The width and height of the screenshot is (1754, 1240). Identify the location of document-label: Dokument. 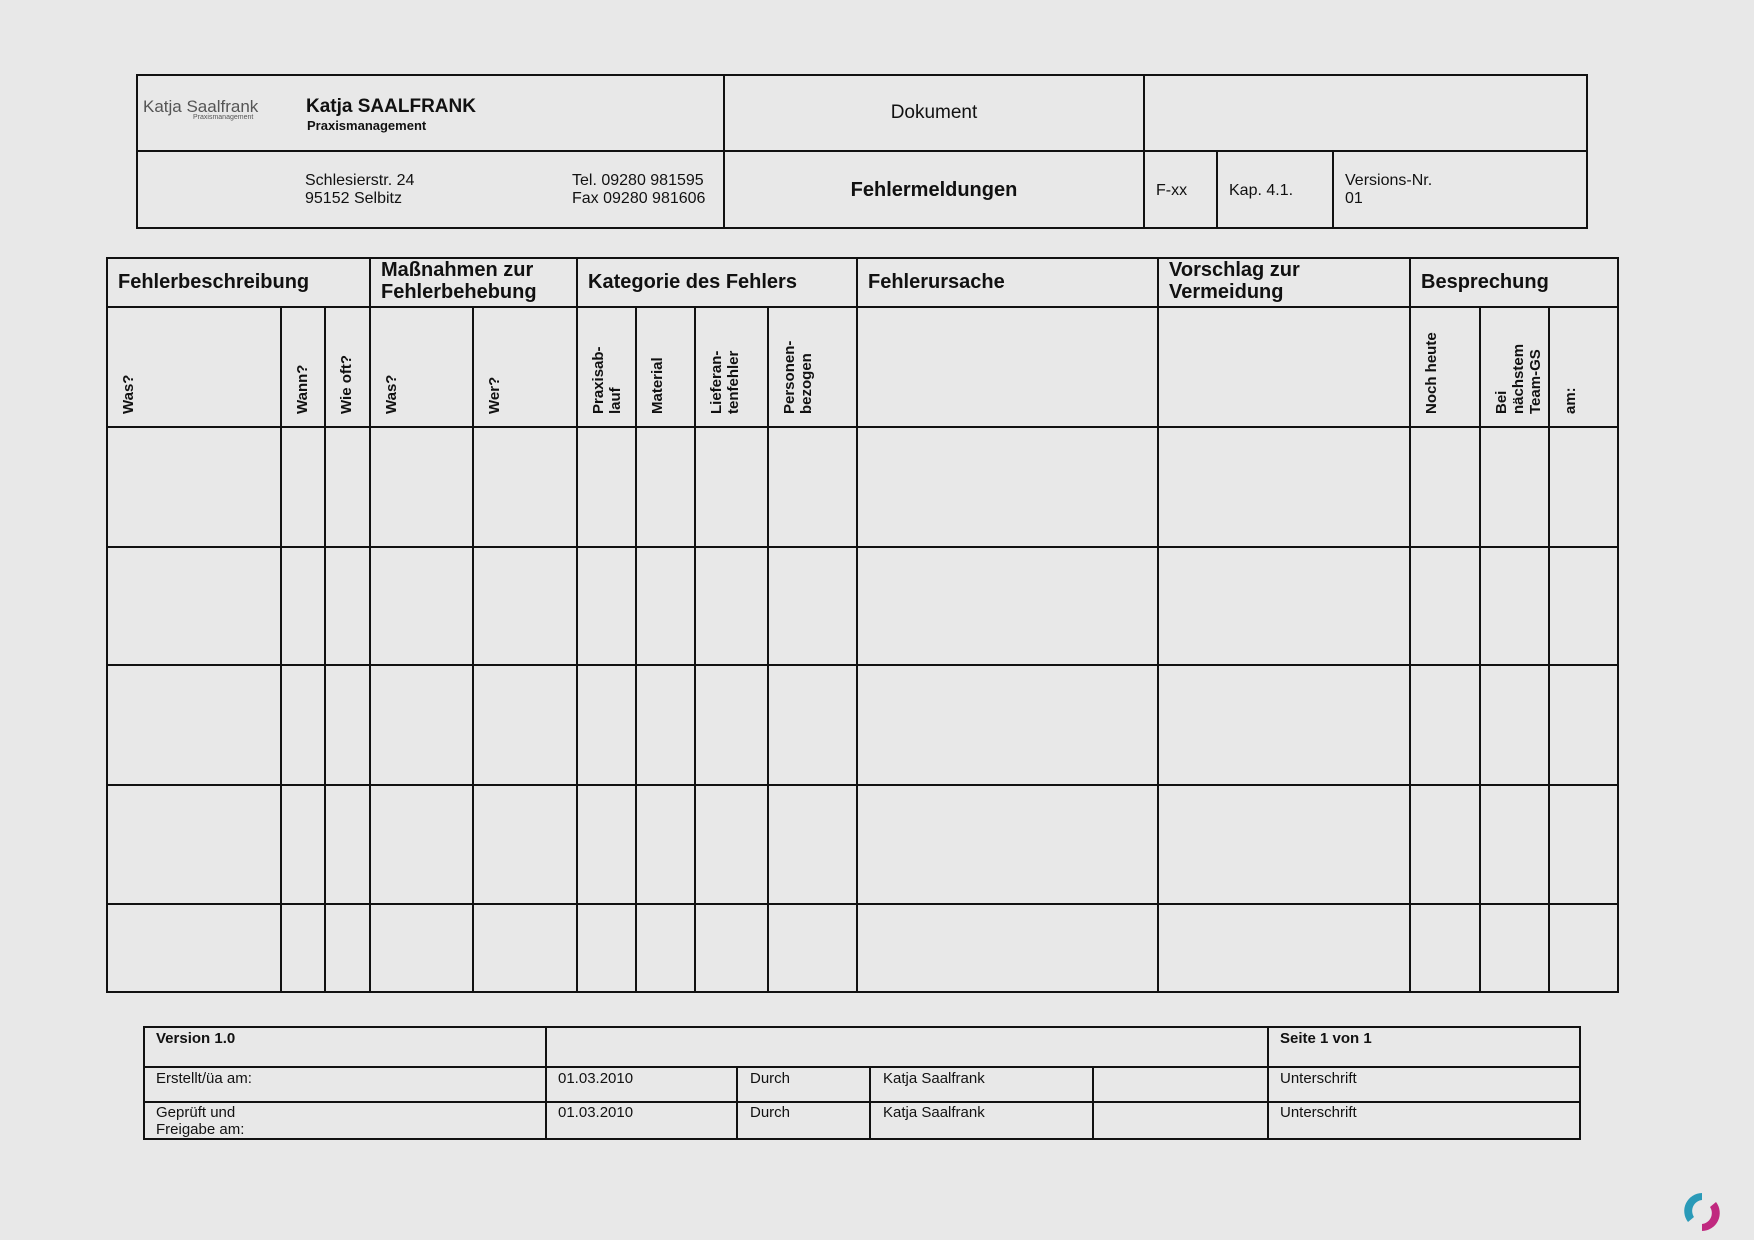
(934, 112).